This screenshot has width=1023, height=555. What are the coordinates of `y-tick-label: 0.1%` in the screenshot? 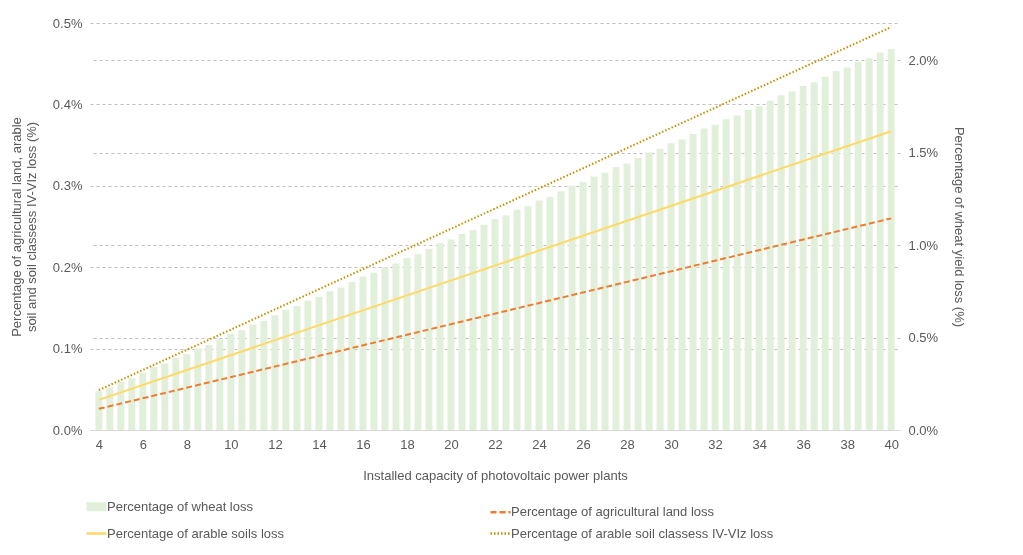 It's located at (67, 349).